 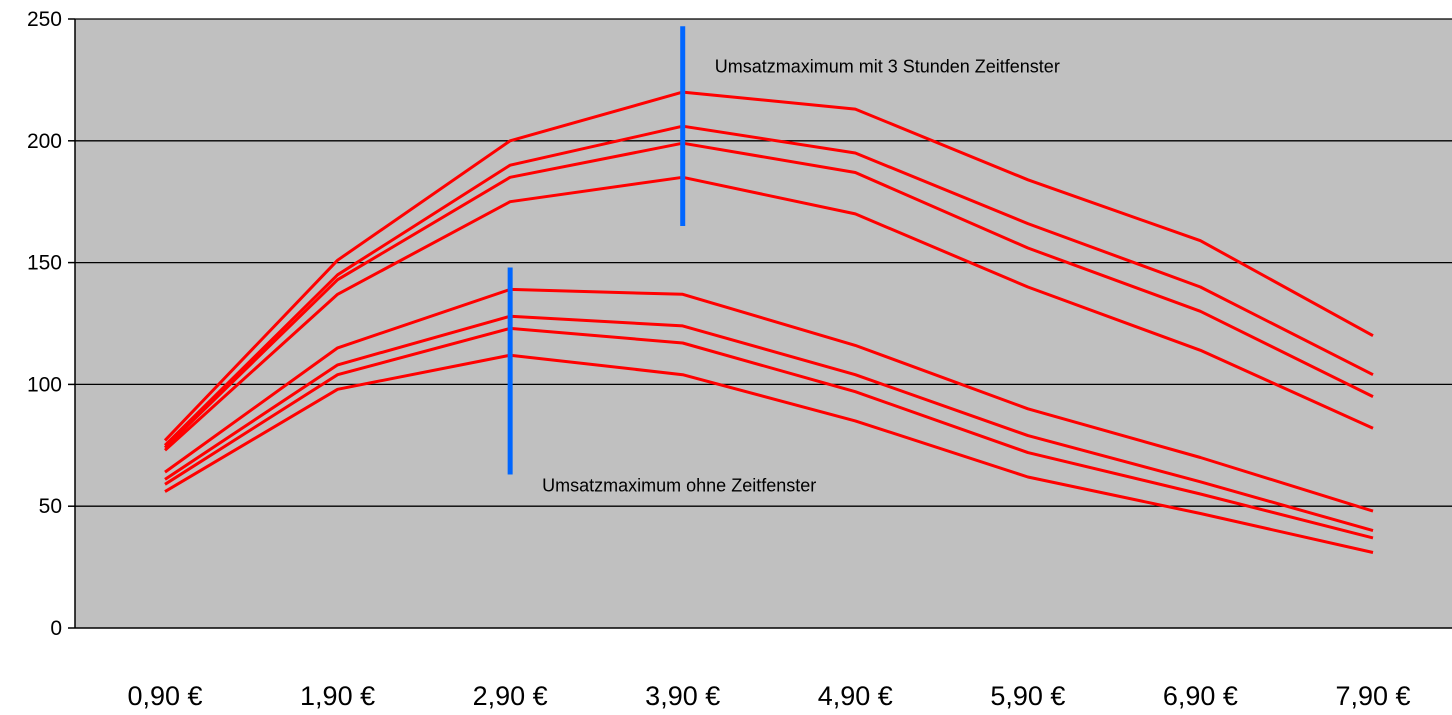 What do you see at coordinates (44, 324) in the screenshot?
I see `y-tick-labels: 0 50 100 150 200 250` at bounding box center [44, 324].